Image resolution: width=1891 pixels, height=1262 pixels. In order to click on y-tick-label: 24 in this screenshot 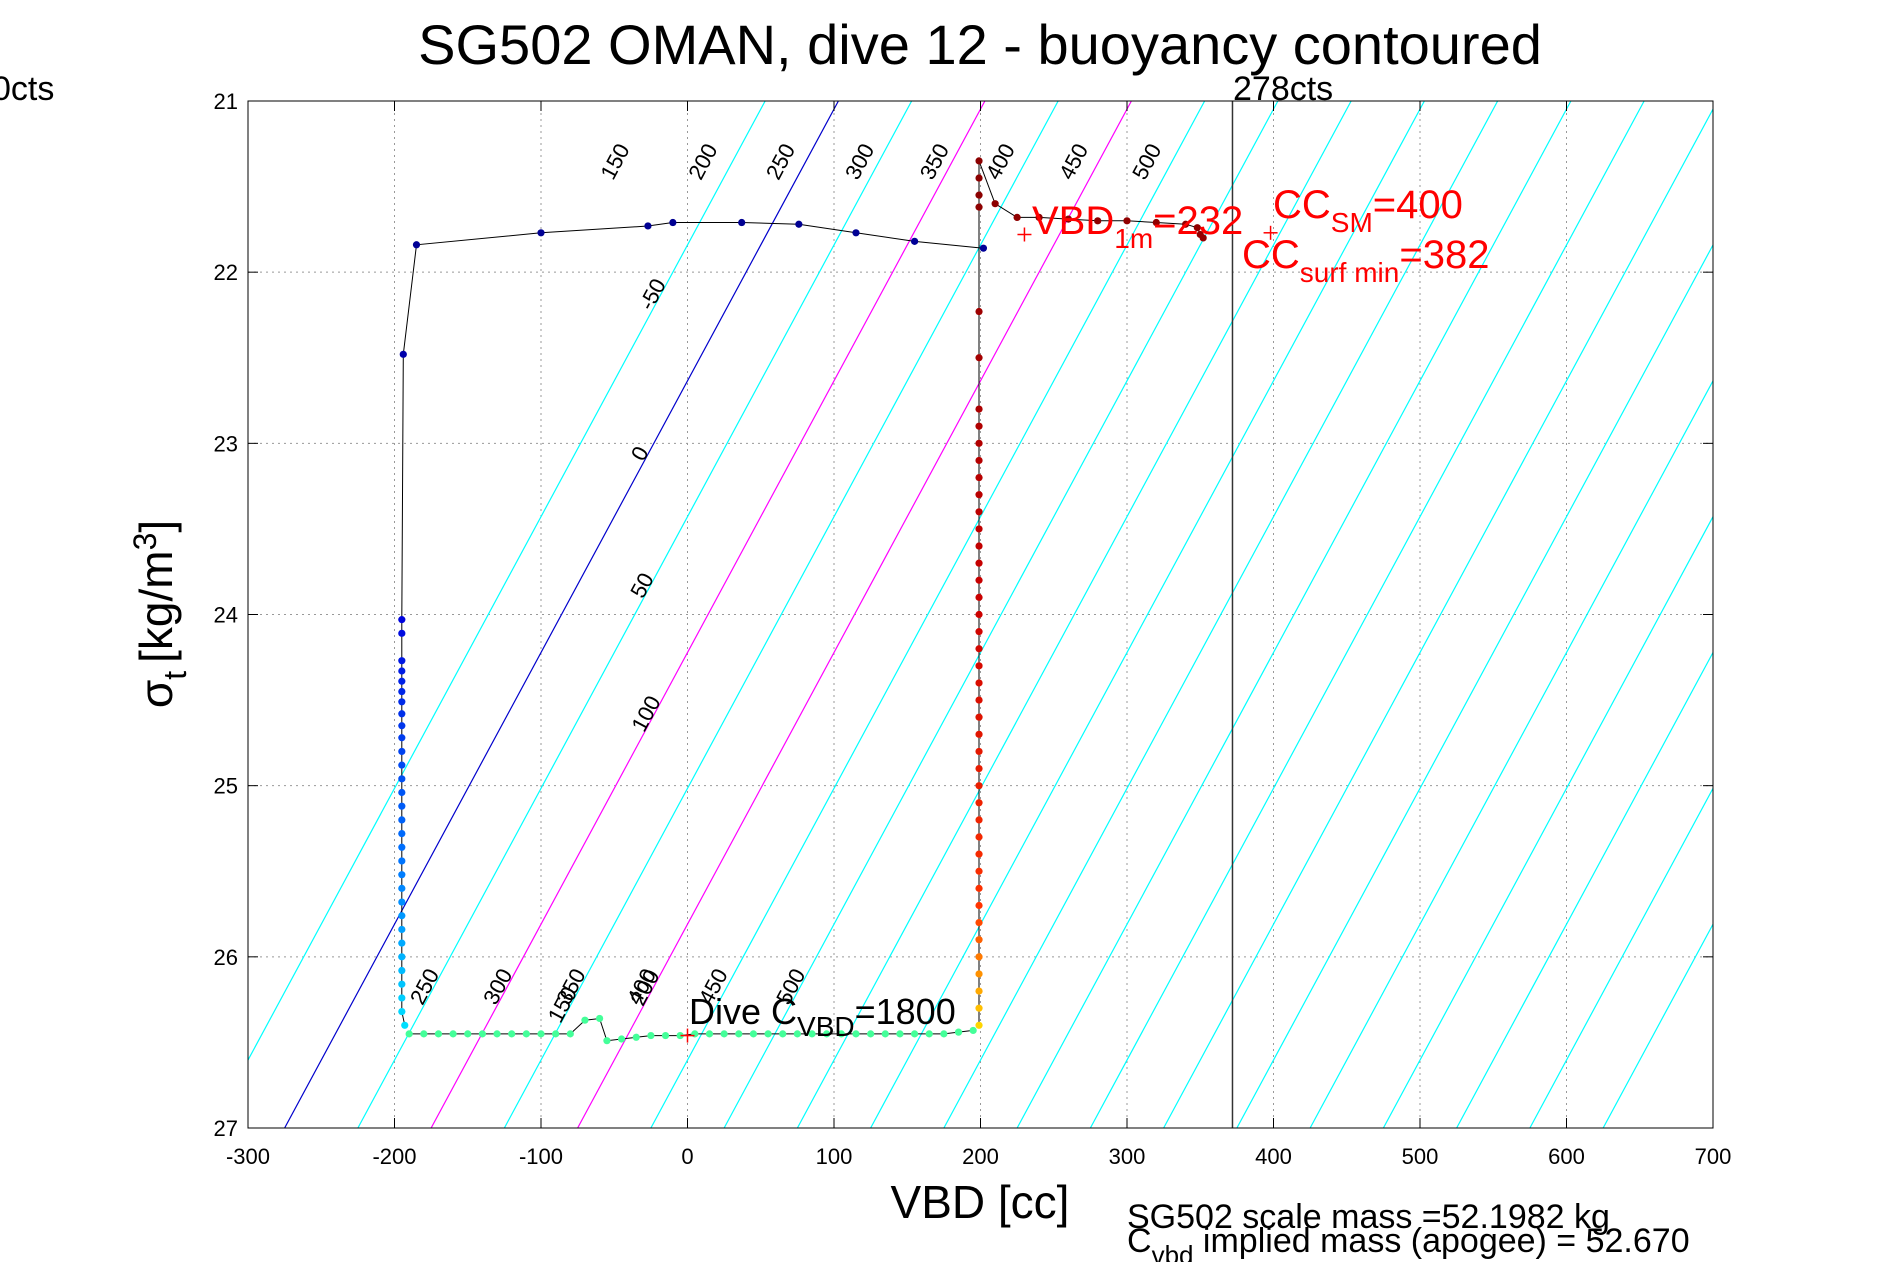, I will do `click(226, 615)`.